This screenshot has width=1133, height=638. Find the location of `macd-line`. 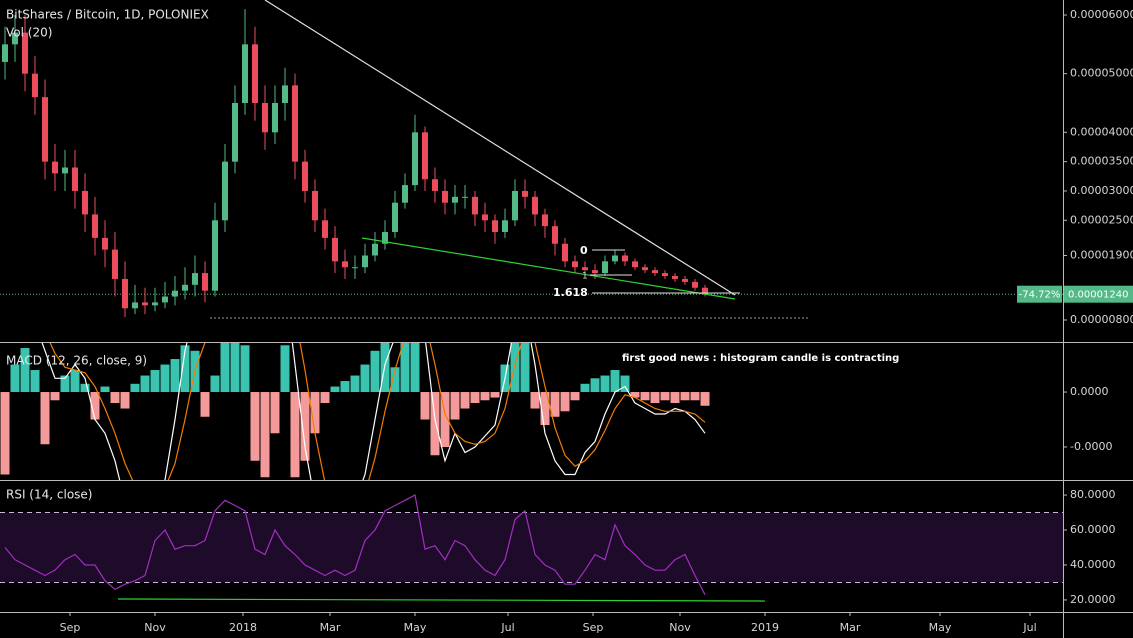

macd-line is located at coordinates (373, 411).